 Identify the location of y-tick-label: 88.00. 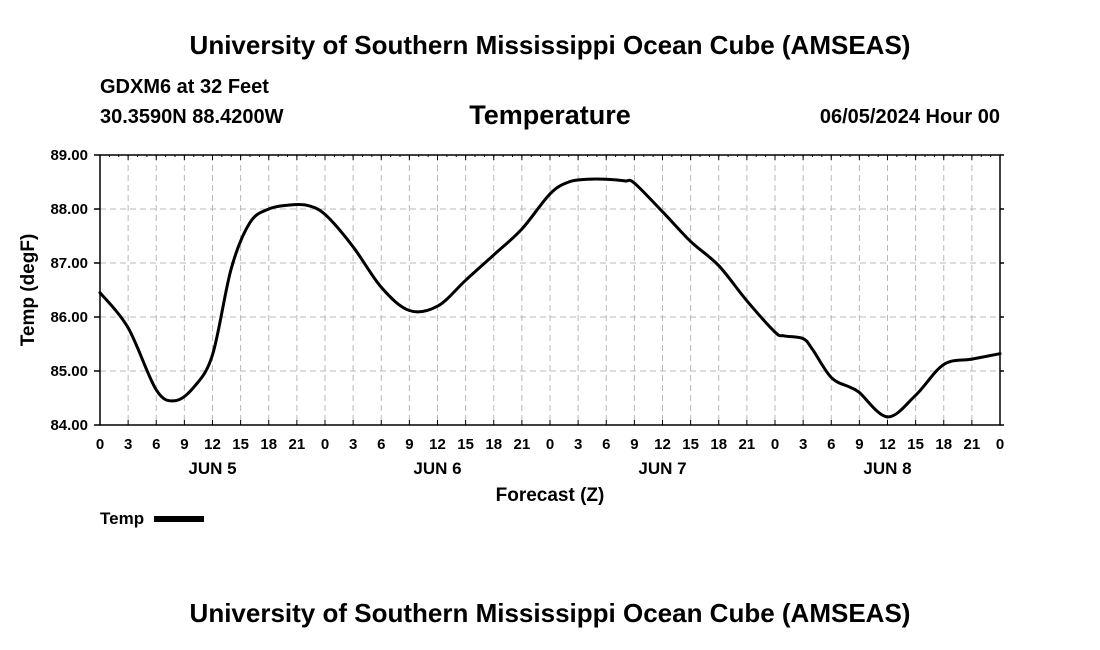
(69, 209).